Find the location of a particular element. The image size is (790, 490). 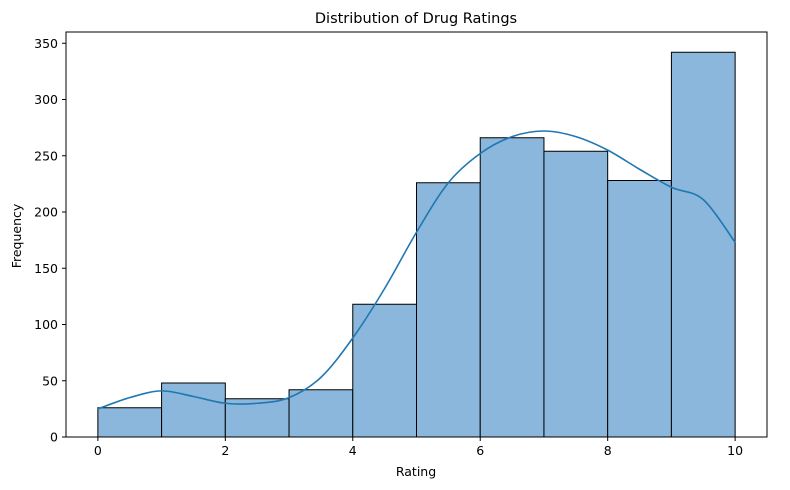

x-axis-ticks: 0 2 4 6 8 10 is located at coordinates (418, 447).